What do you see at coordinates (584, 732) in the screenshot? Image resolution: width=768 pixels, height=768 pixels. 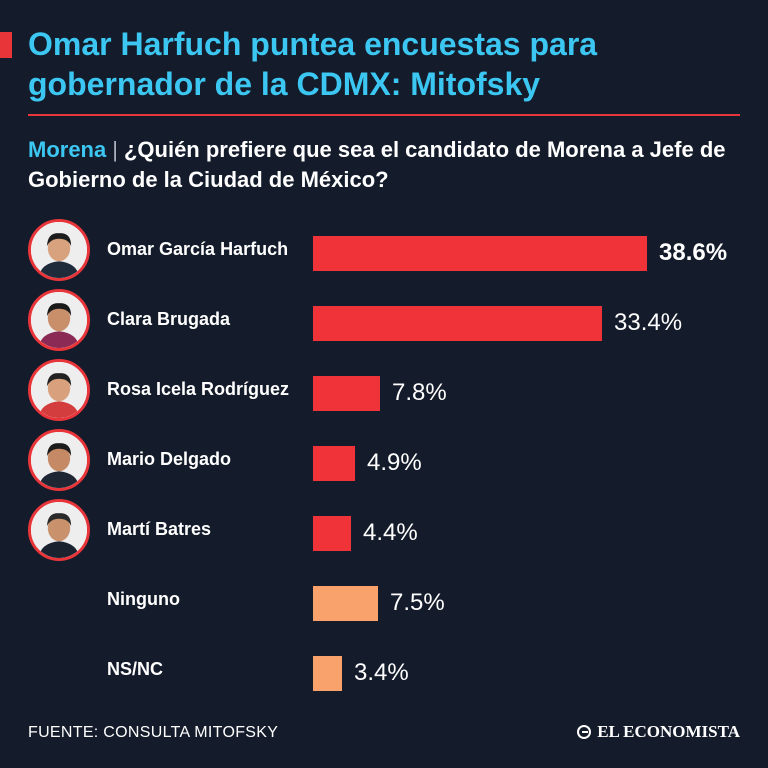 I see `brand-icon` at bounding box center [584, 732].